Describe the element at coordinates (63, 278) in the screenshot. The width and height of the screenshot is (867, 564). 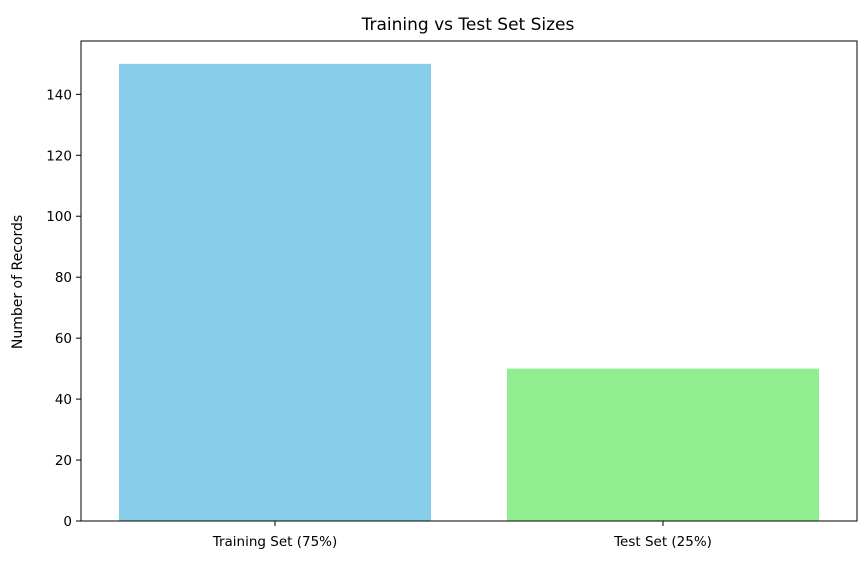
I see `y-tick-label: 80` at that location.